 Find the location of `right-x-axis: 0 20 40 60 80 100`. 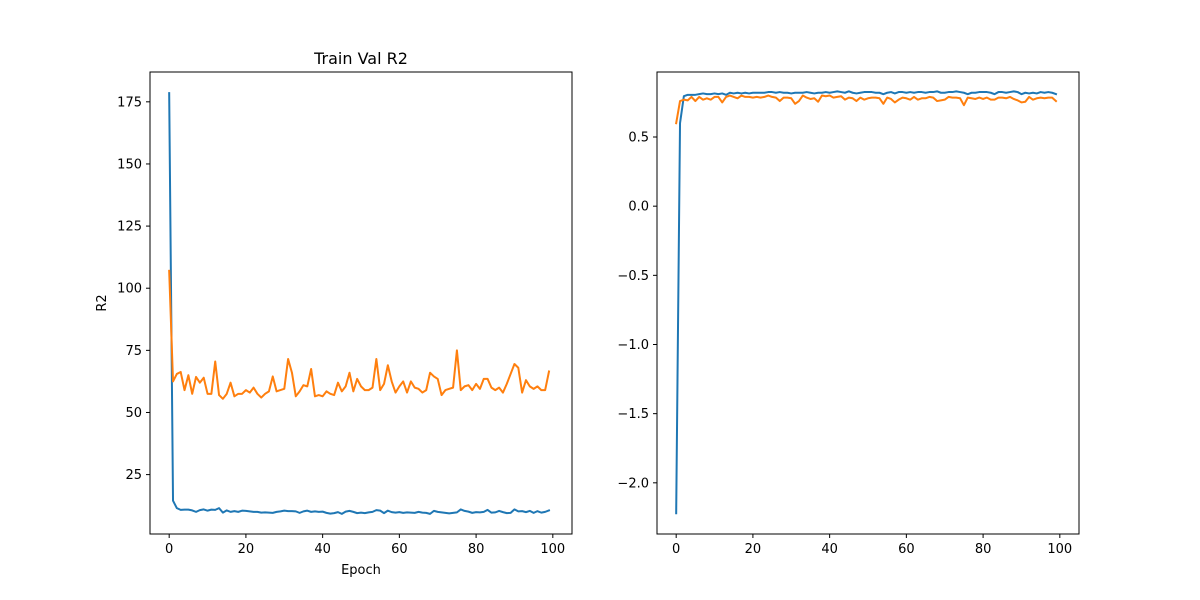

right-x-axis: 0 20 40 60 80 100 is located at coordinates (872, 545).